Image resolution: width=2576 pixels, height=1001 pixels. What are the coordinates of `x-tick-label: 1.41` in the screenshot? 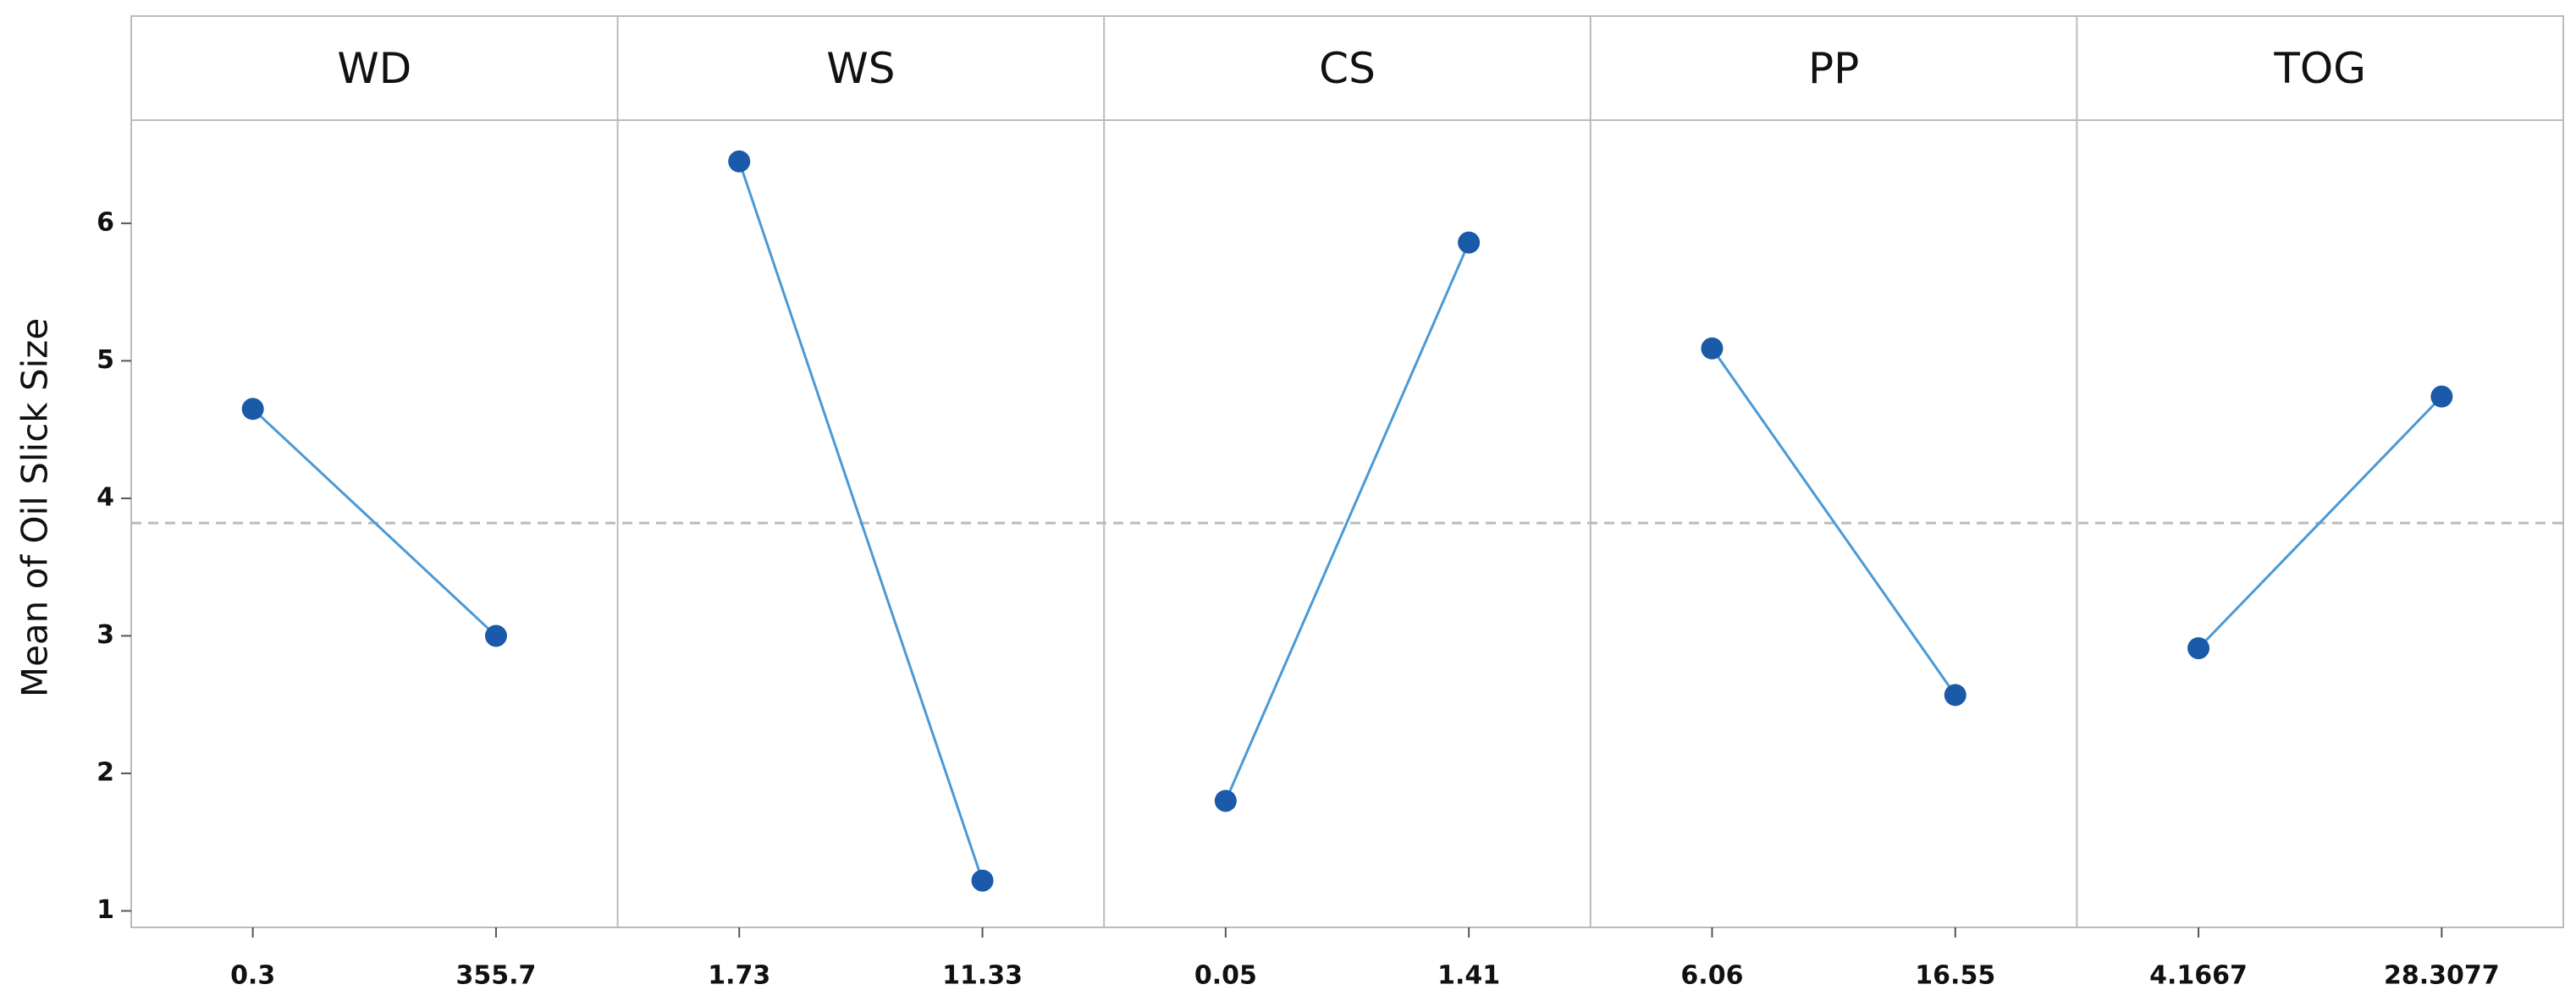 It's located at (1469, 976).